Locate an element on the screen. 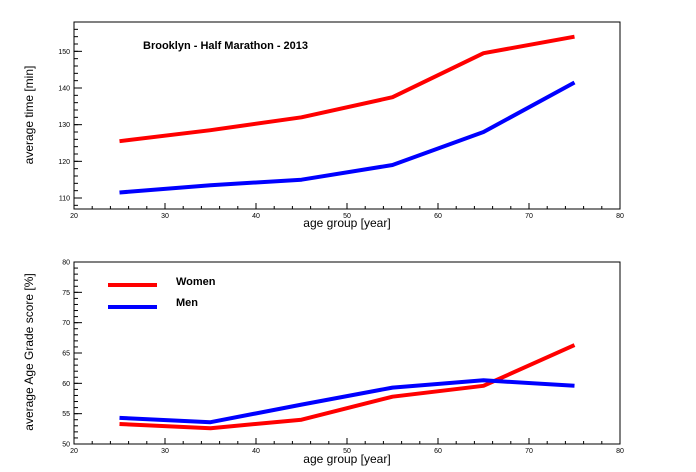  y-tick-label: 110 is located at coordinates (64, 199).